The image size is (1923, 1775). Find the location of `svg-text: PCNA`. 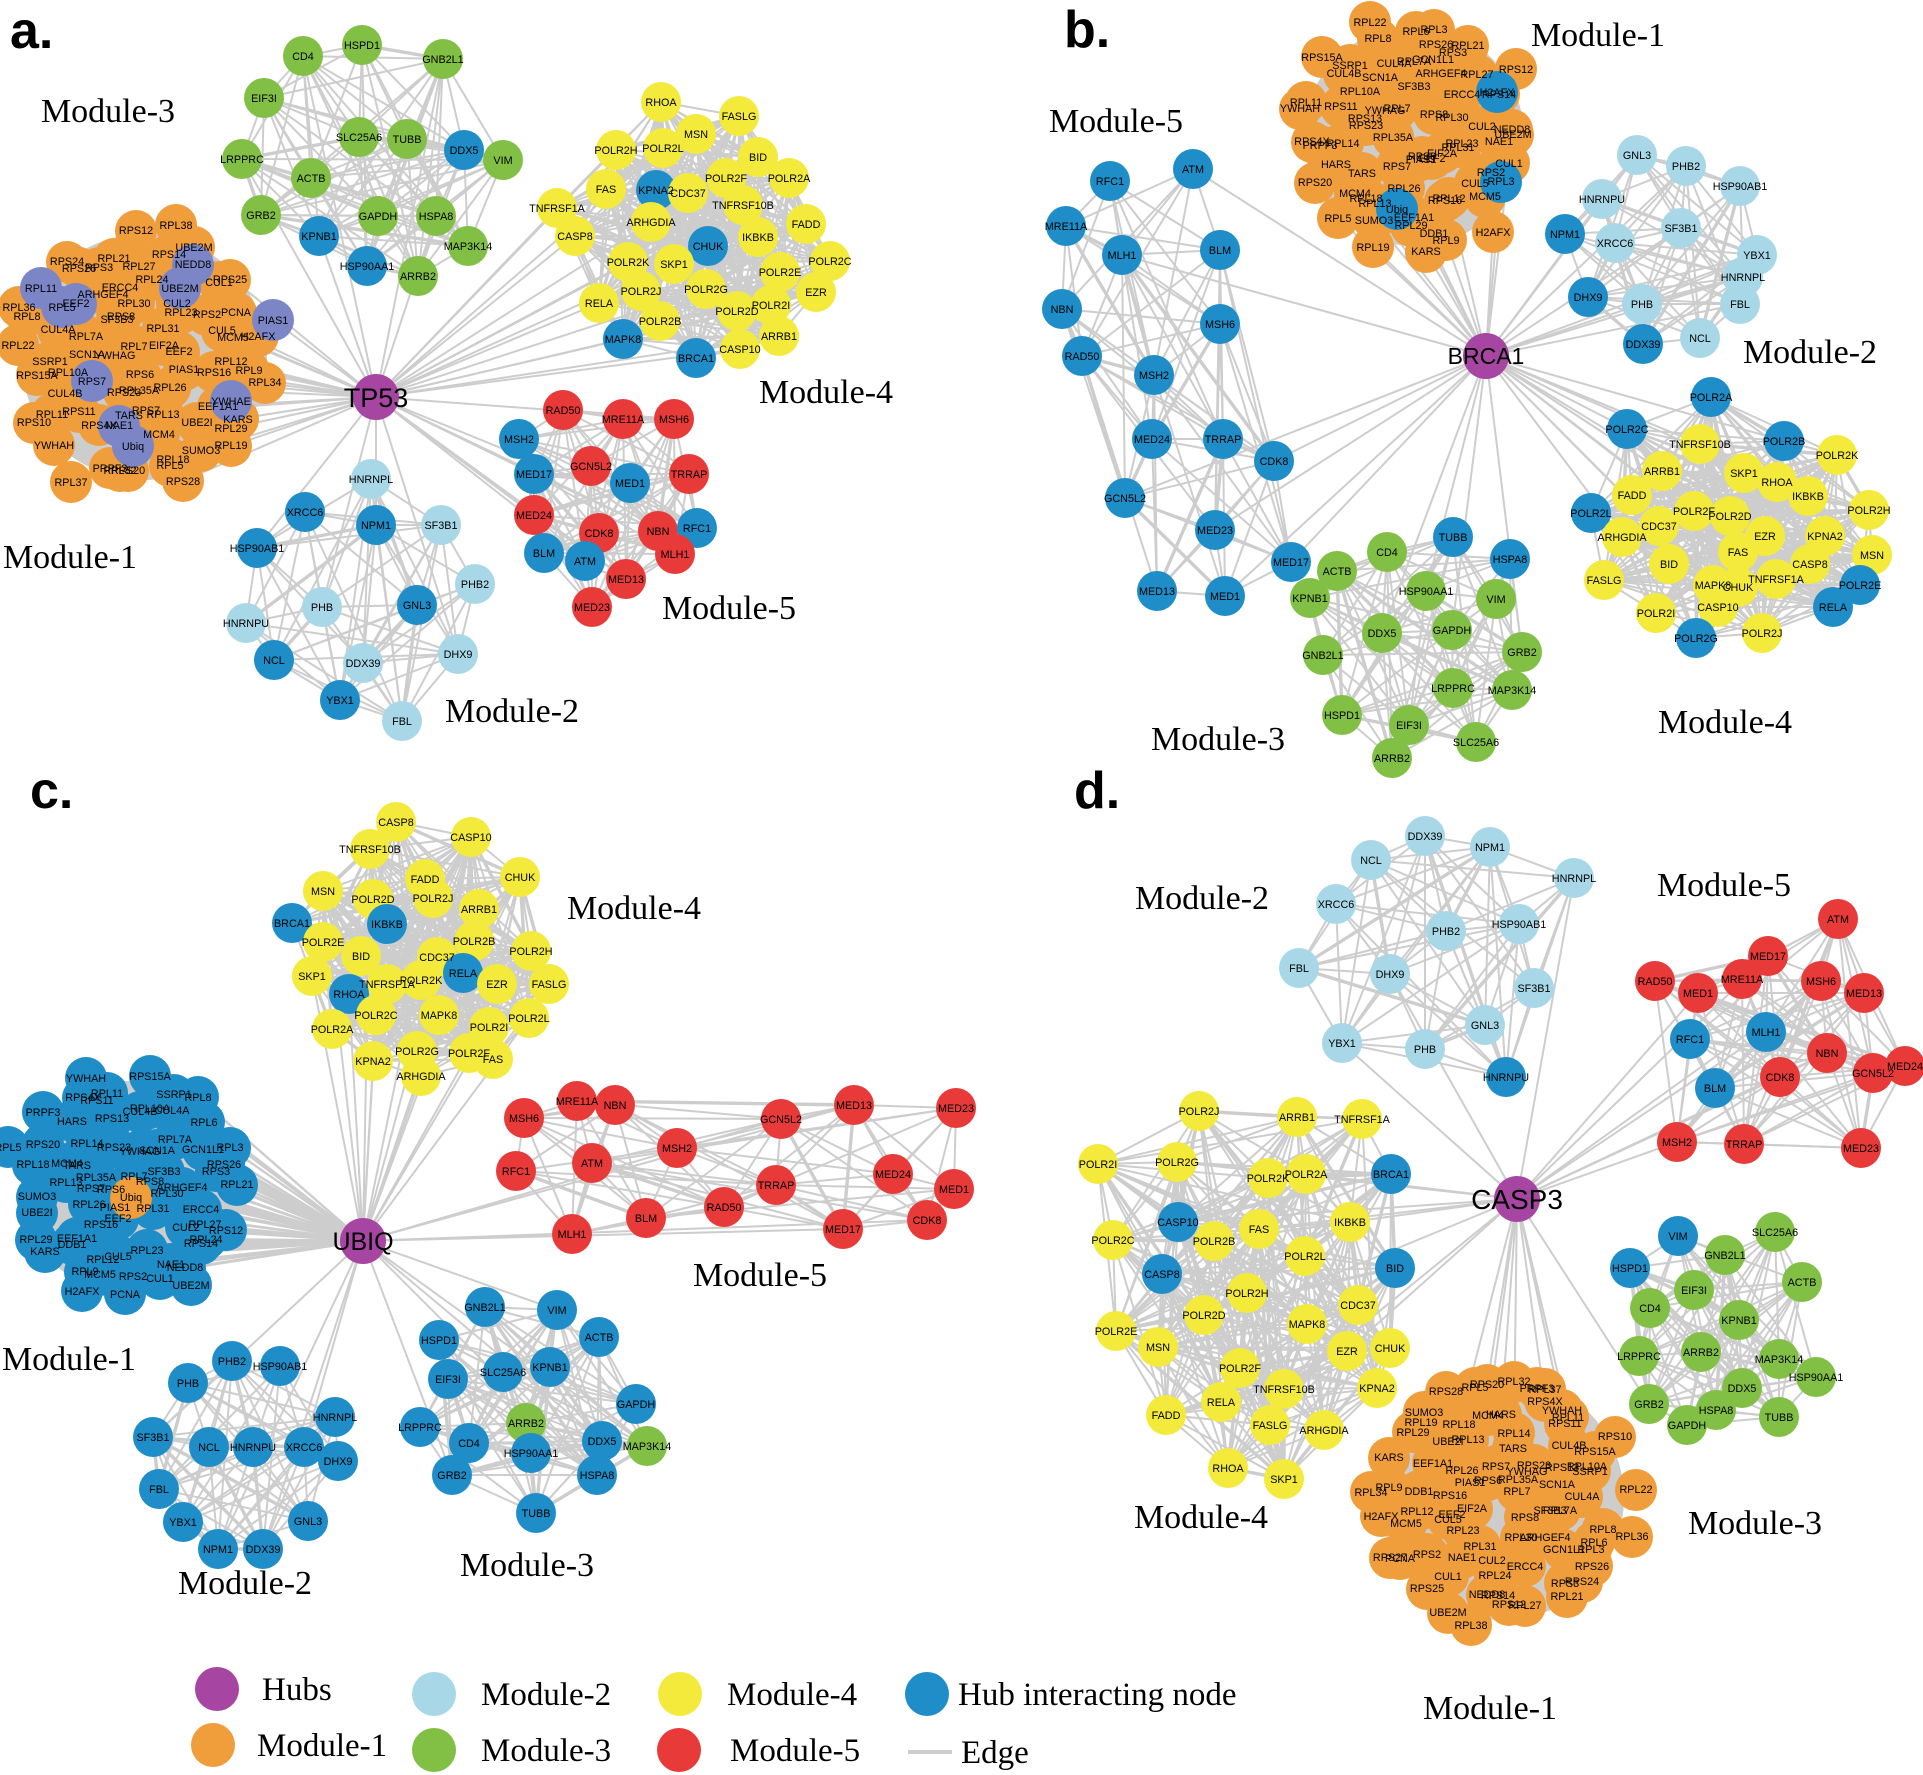

svg-text: PCNA is located at coordinates (236, 313).